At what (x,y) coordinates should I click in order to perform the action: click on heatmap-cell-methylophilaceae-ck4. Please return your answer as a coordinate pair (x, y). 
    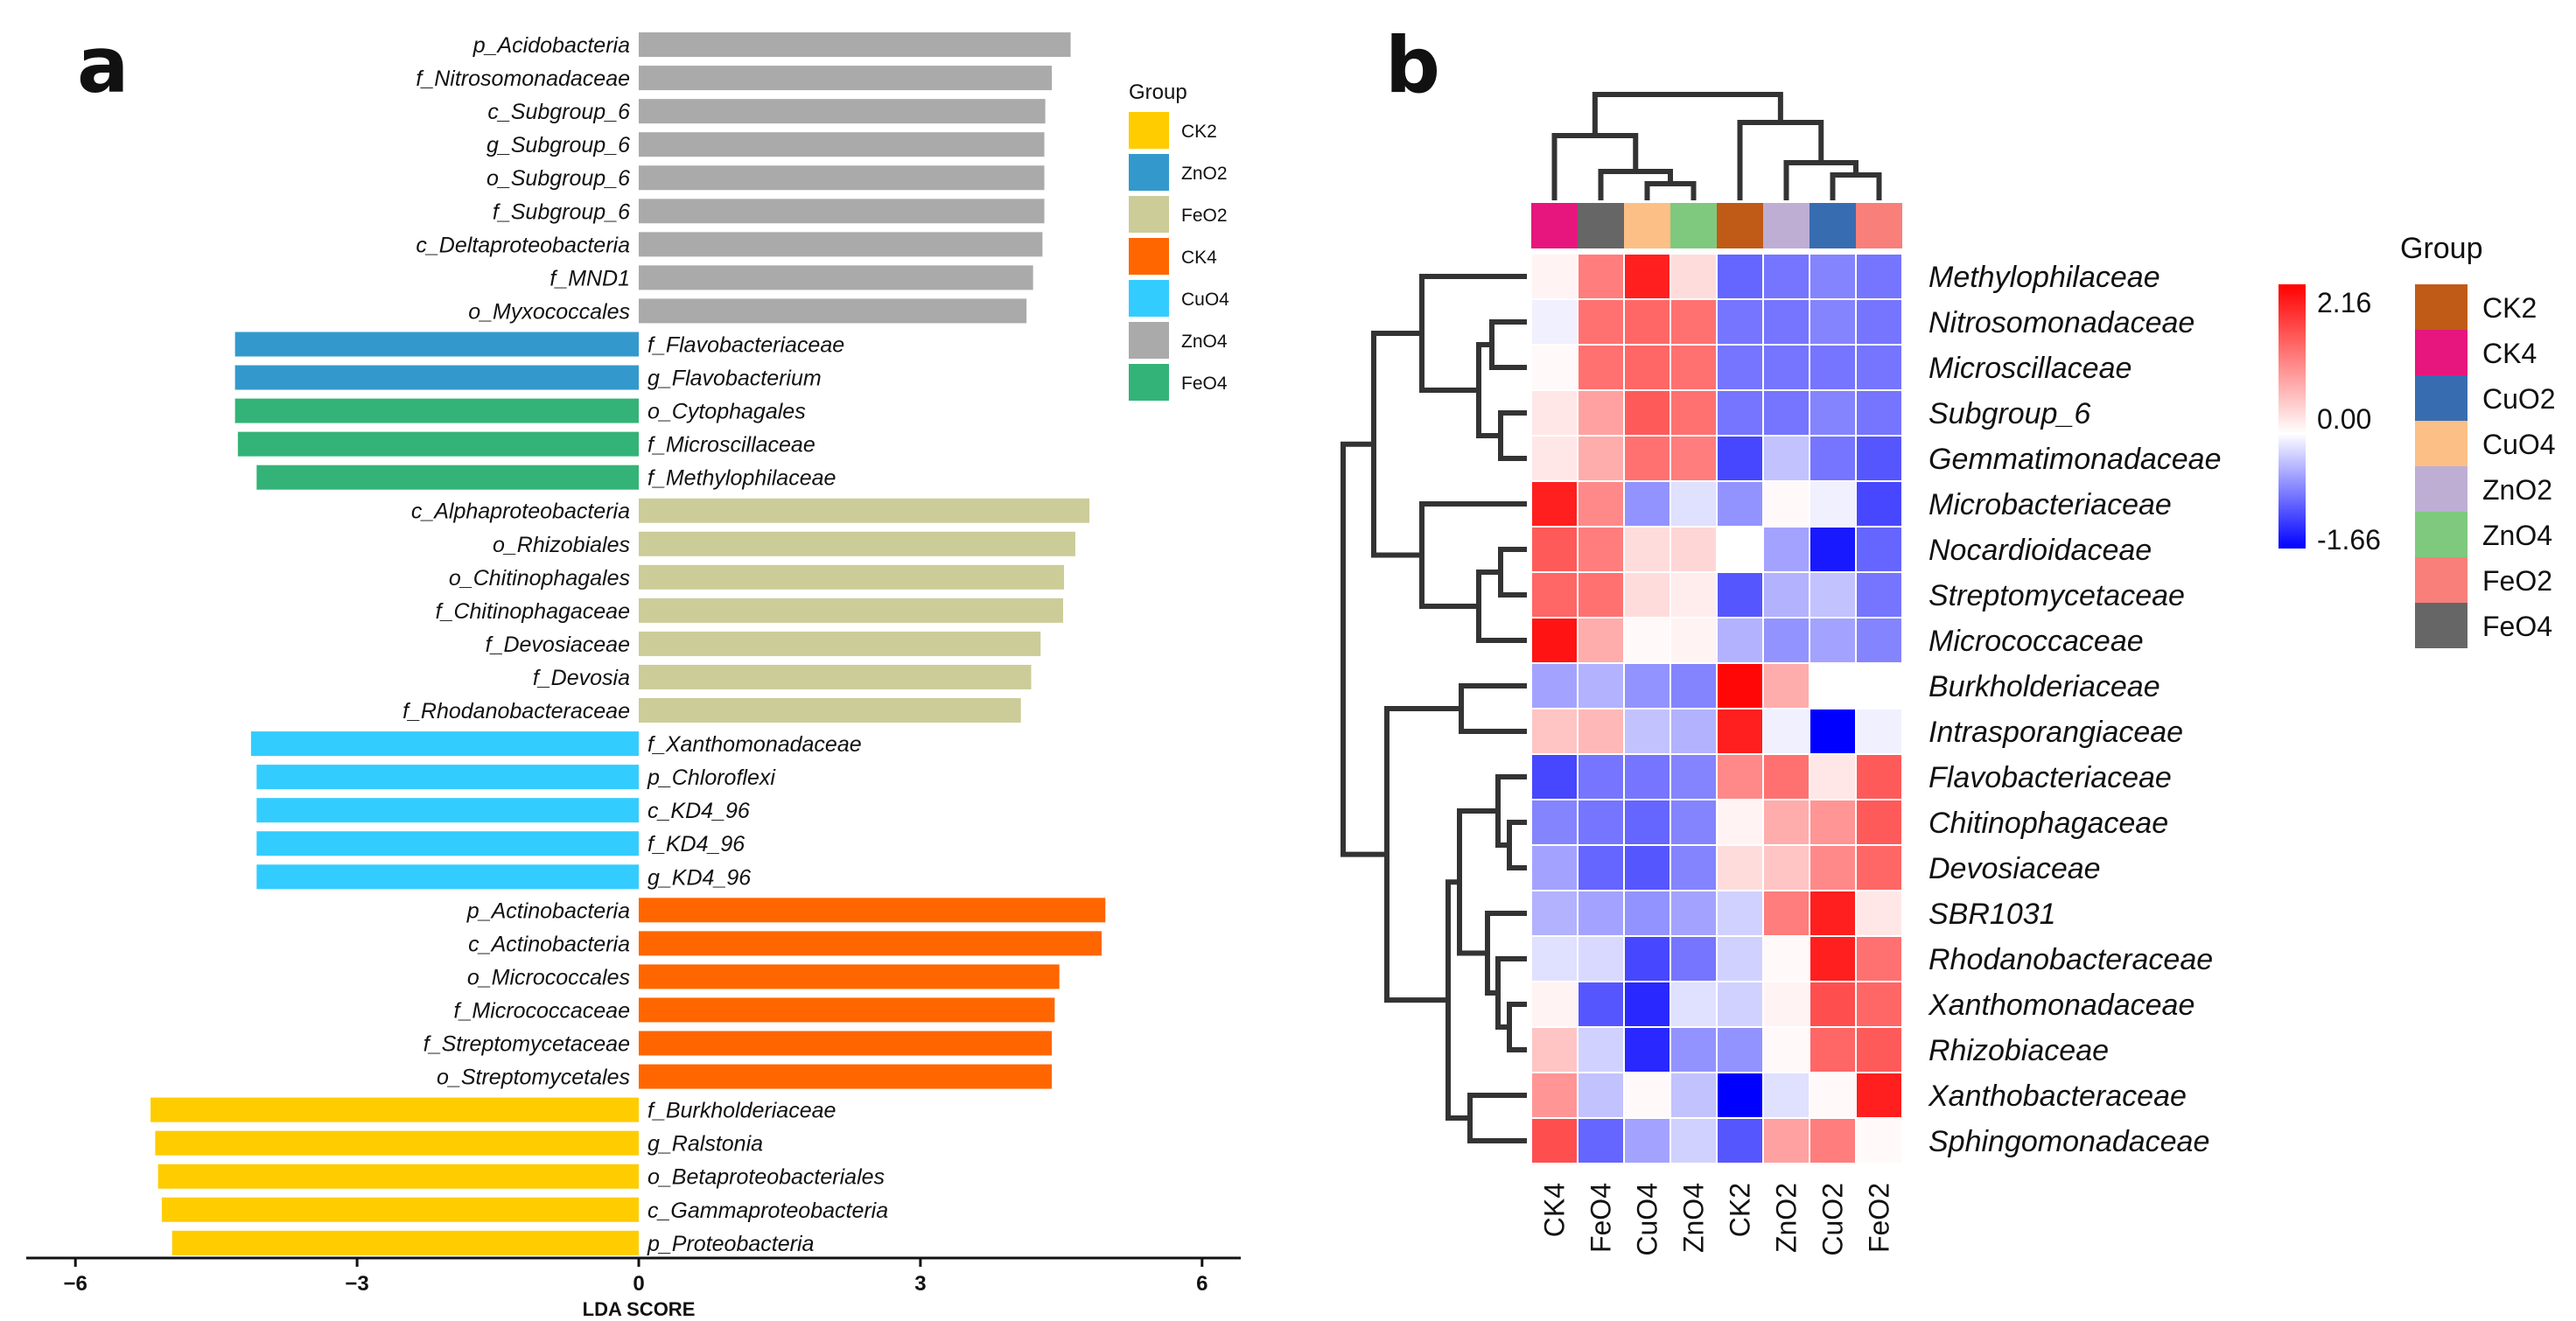
    Looking at the image, I should click on (1554, 277).